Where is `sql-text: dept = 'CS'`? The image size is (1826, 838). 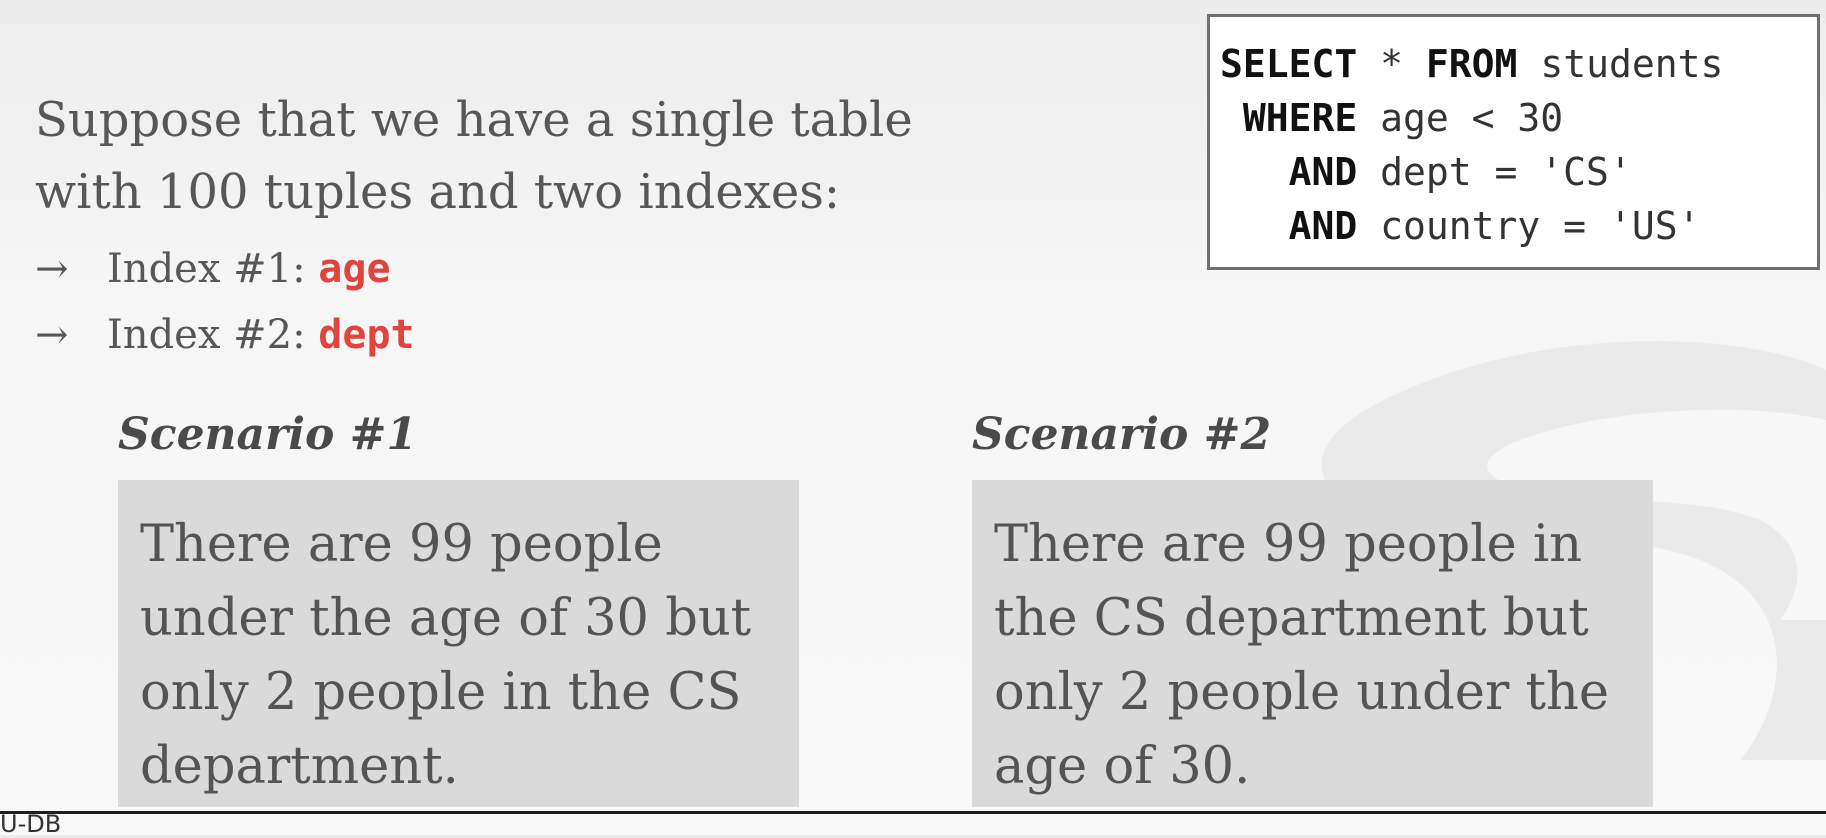 sql-text: dept = 'CS' is located at coordinates (1494, 172).